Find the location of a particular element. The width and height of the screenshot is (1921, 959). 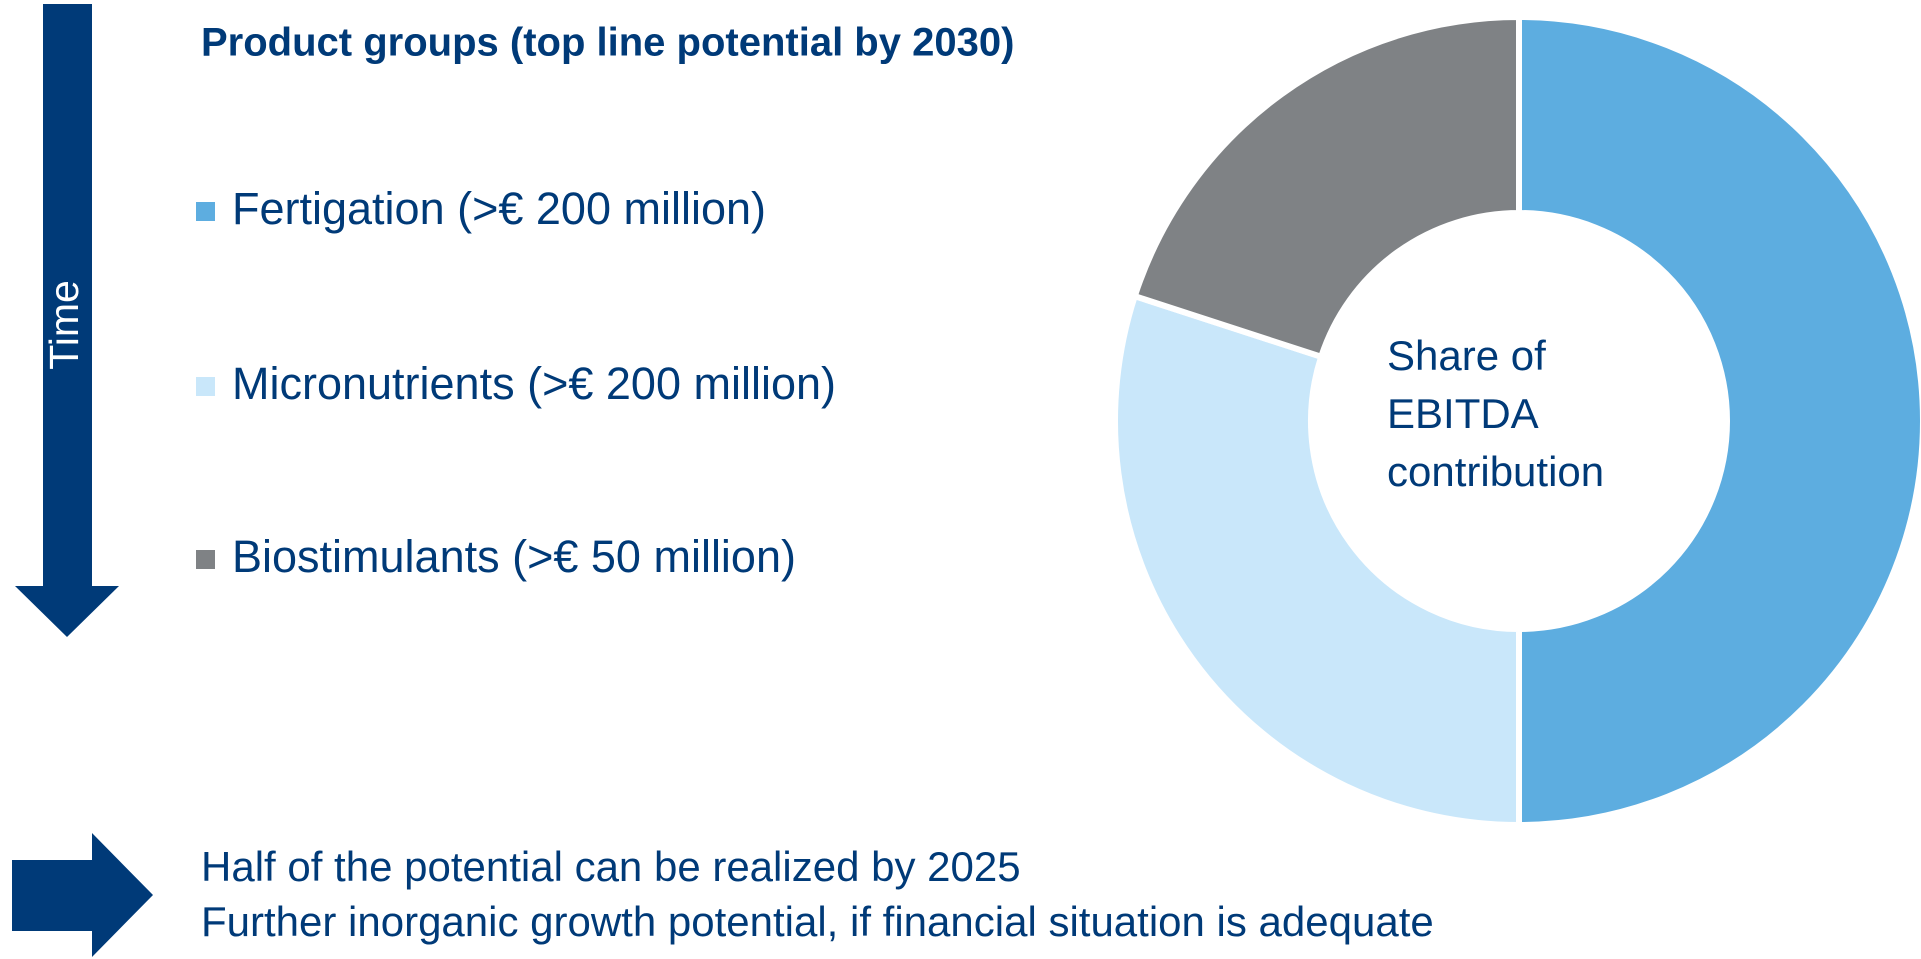

time-arrow-head is located at coordinates (67, 611).